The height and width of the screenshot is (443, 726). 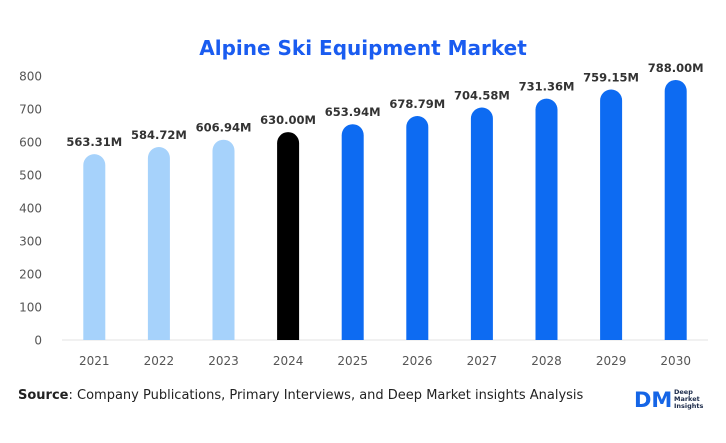 What do you see at coordinates (611, 214) in the screenshot?
I see `bar-2029` at bounding box center [611, 214].